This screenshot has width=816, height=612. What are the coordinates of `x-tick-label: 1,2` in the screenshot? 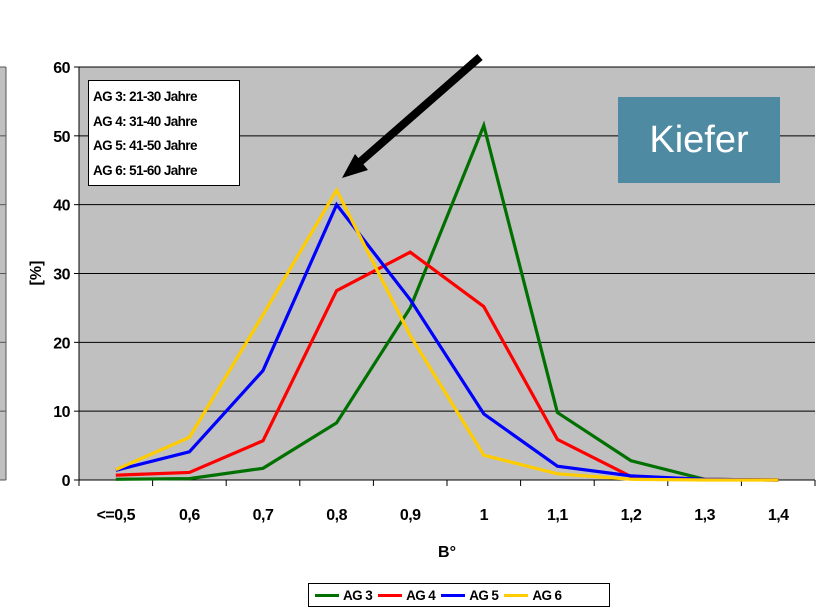 It's located at (631, 515).